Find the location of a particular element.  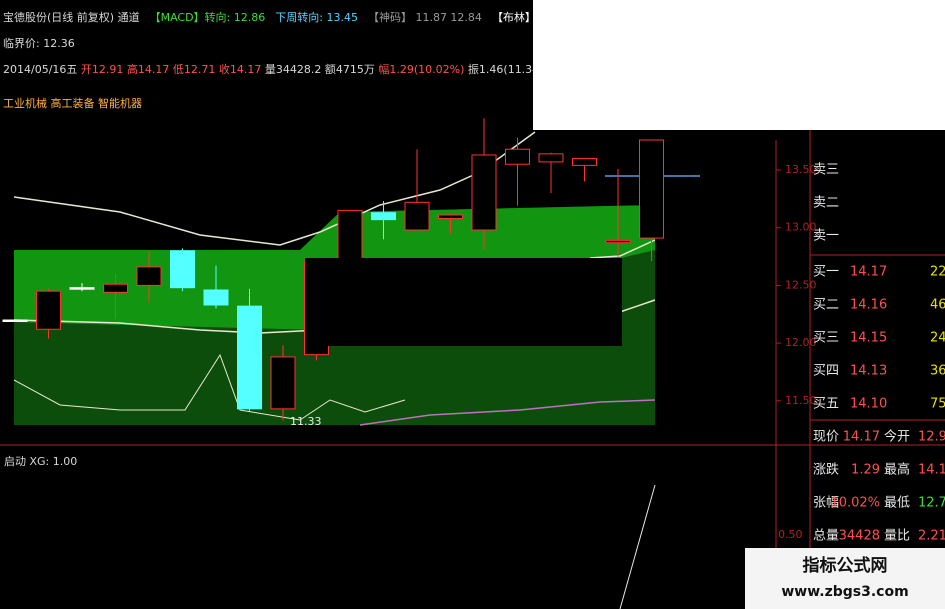

watermark-title: 指标公式网 is located at coordinates (845, 565).